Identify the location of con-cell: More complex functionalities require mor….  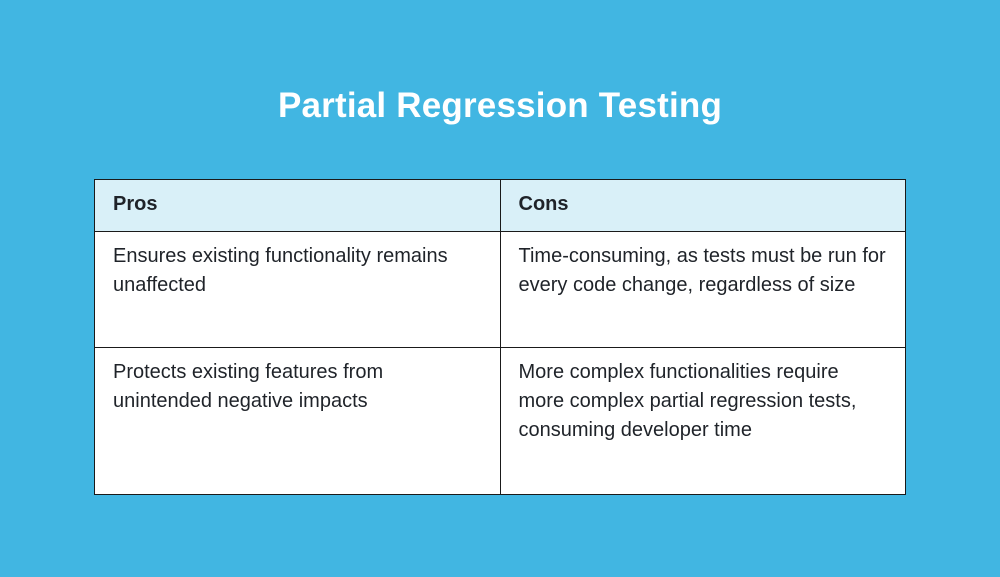
(702, 421).